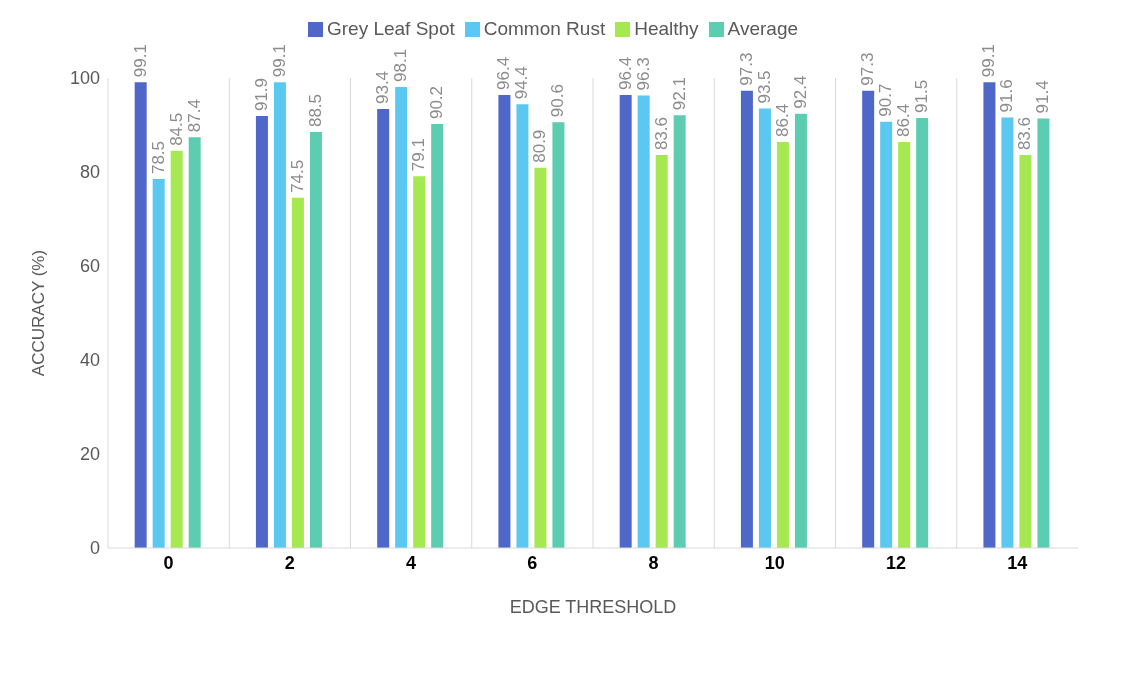 The width and height of the screenshot is (1126, 675). I want to click on data-label: 91.9, so click(261, 94).